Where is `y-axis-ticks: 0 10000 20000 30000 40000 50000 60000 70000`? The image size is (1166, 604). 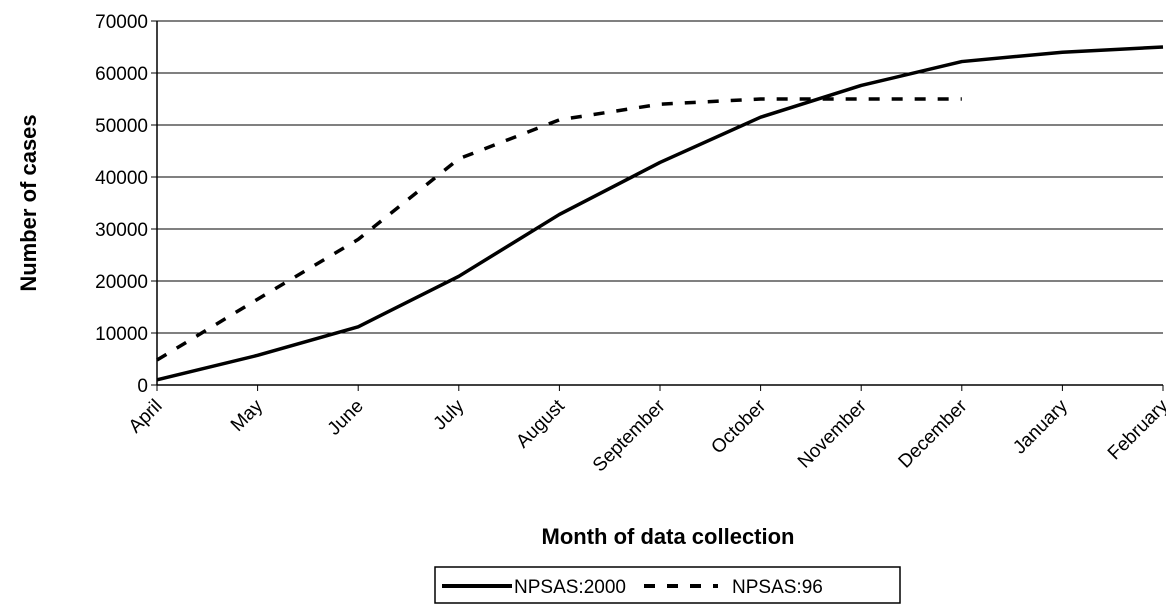
y-axis-ticks: 0 10000 20000 30000 40000 50000 60000 70000 is located at coordinates (126, 204).